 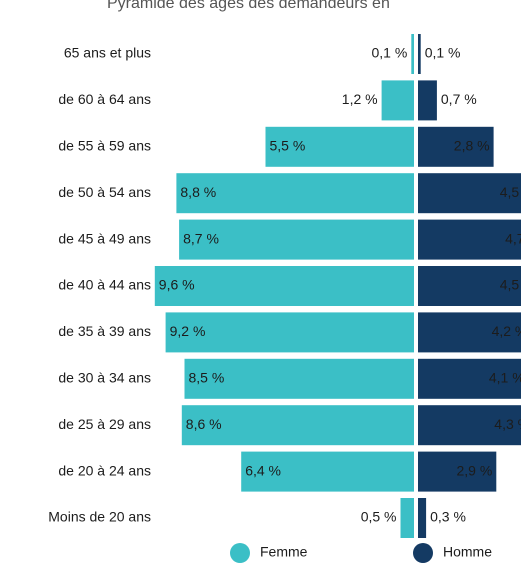 I want to click on category-label: de 35 à 39 ans, so click(x=104, y=331).